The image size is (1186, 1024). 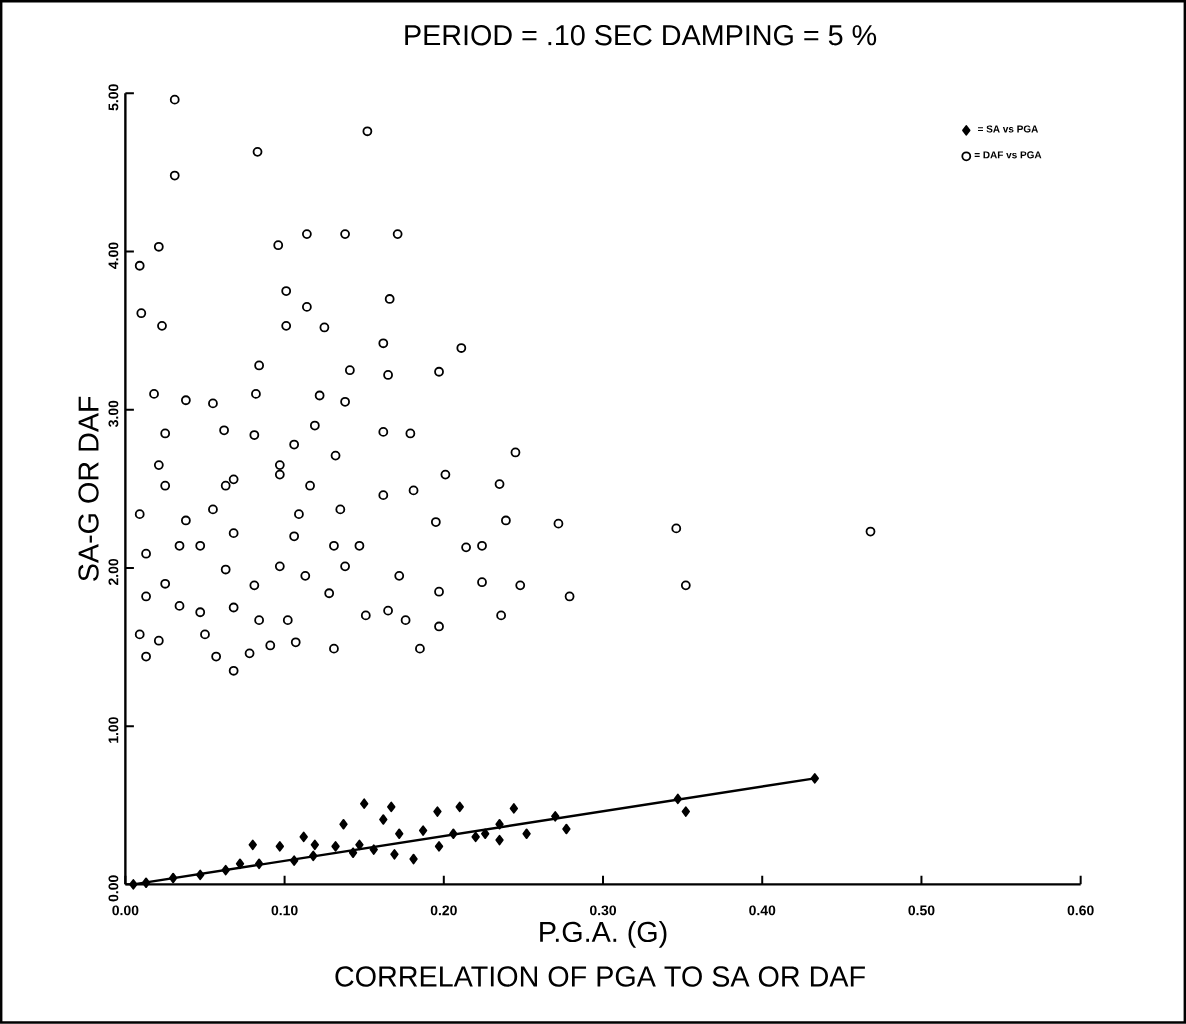 What do you see at coordinates (603, 934) in the screenshot?
I see `x-axis-title: P.G.A. (G)` at bounding box center [603, 934].